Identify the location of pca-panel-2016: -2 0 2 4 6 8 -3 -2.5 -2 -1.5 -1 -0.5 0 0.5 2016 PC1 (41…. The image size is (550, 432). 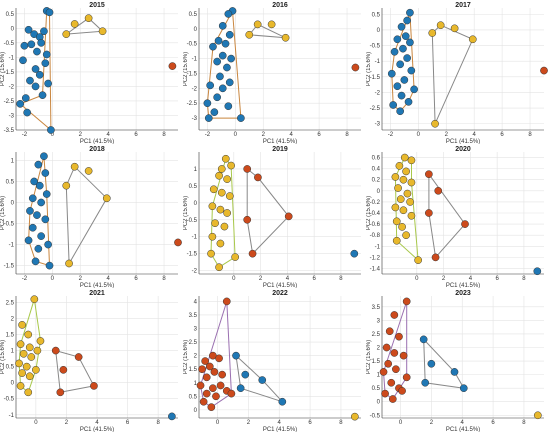
(272, 73).